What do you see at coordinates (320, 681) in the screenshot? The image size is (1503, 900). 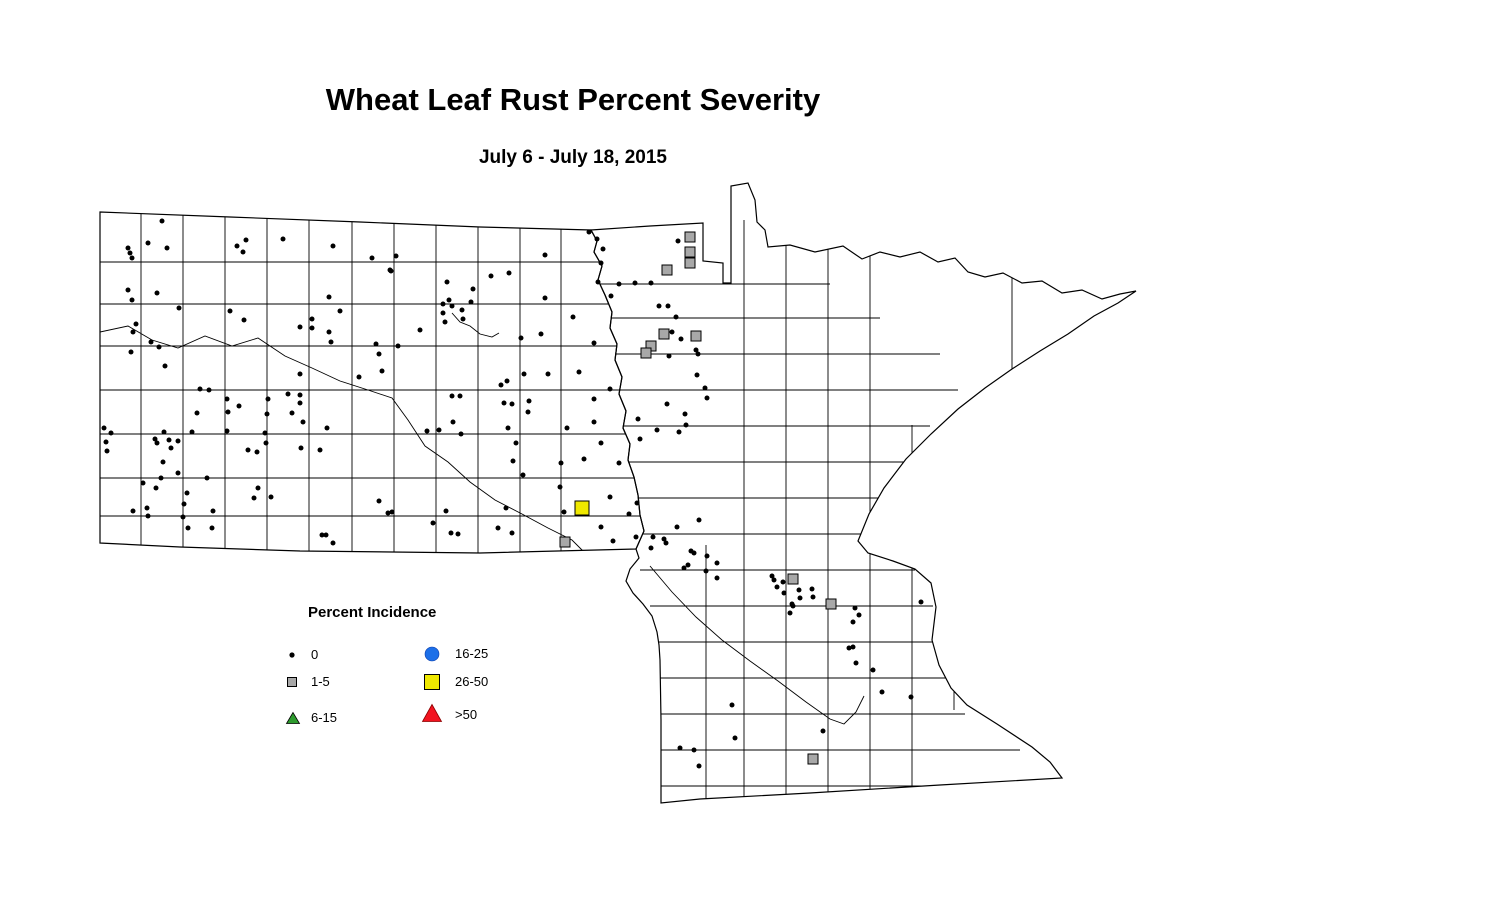 I see `legend-label-1-5: 1-5` at bounding box center [320, 681].